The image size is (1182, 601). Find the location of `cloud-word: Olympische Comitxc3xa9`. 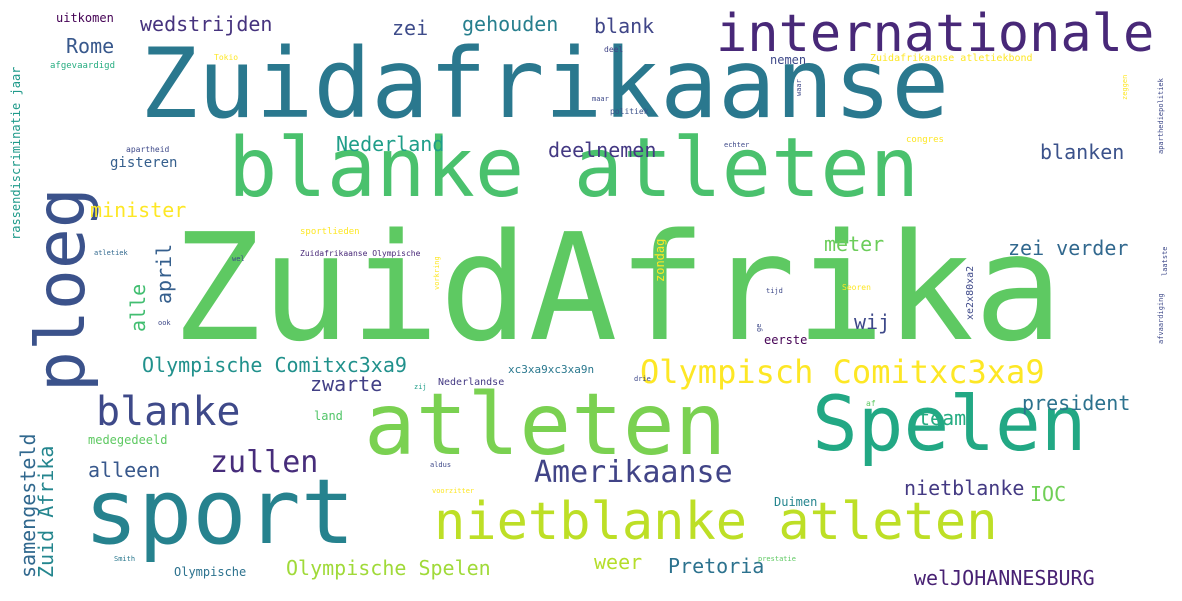

cloud-word: Olympische Comitxc3xa9 is located at coordinates (274, 365).